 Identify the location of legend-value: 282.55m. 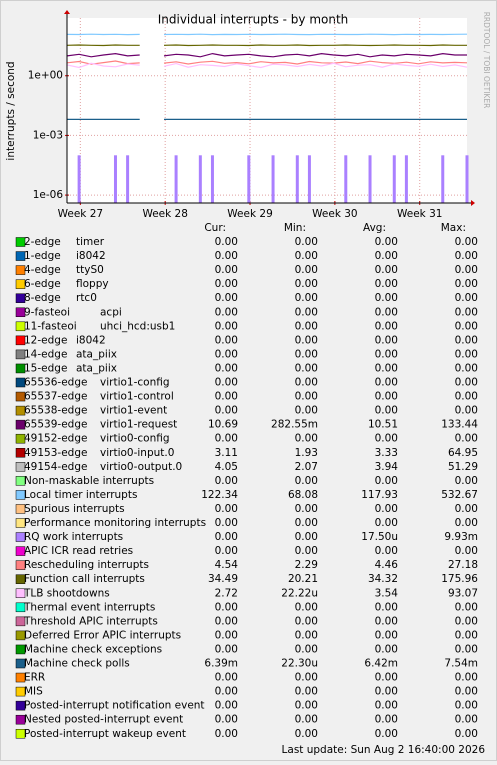
(294, 425).